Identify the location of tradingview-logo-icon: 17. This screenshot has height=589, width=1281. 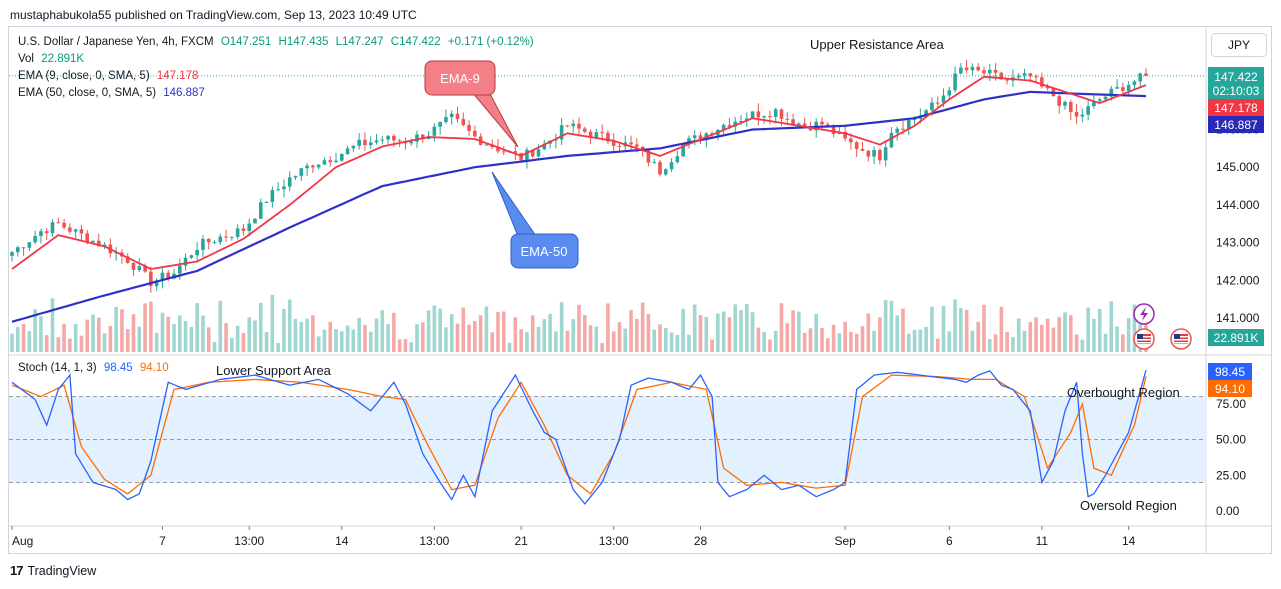
(17, 570).